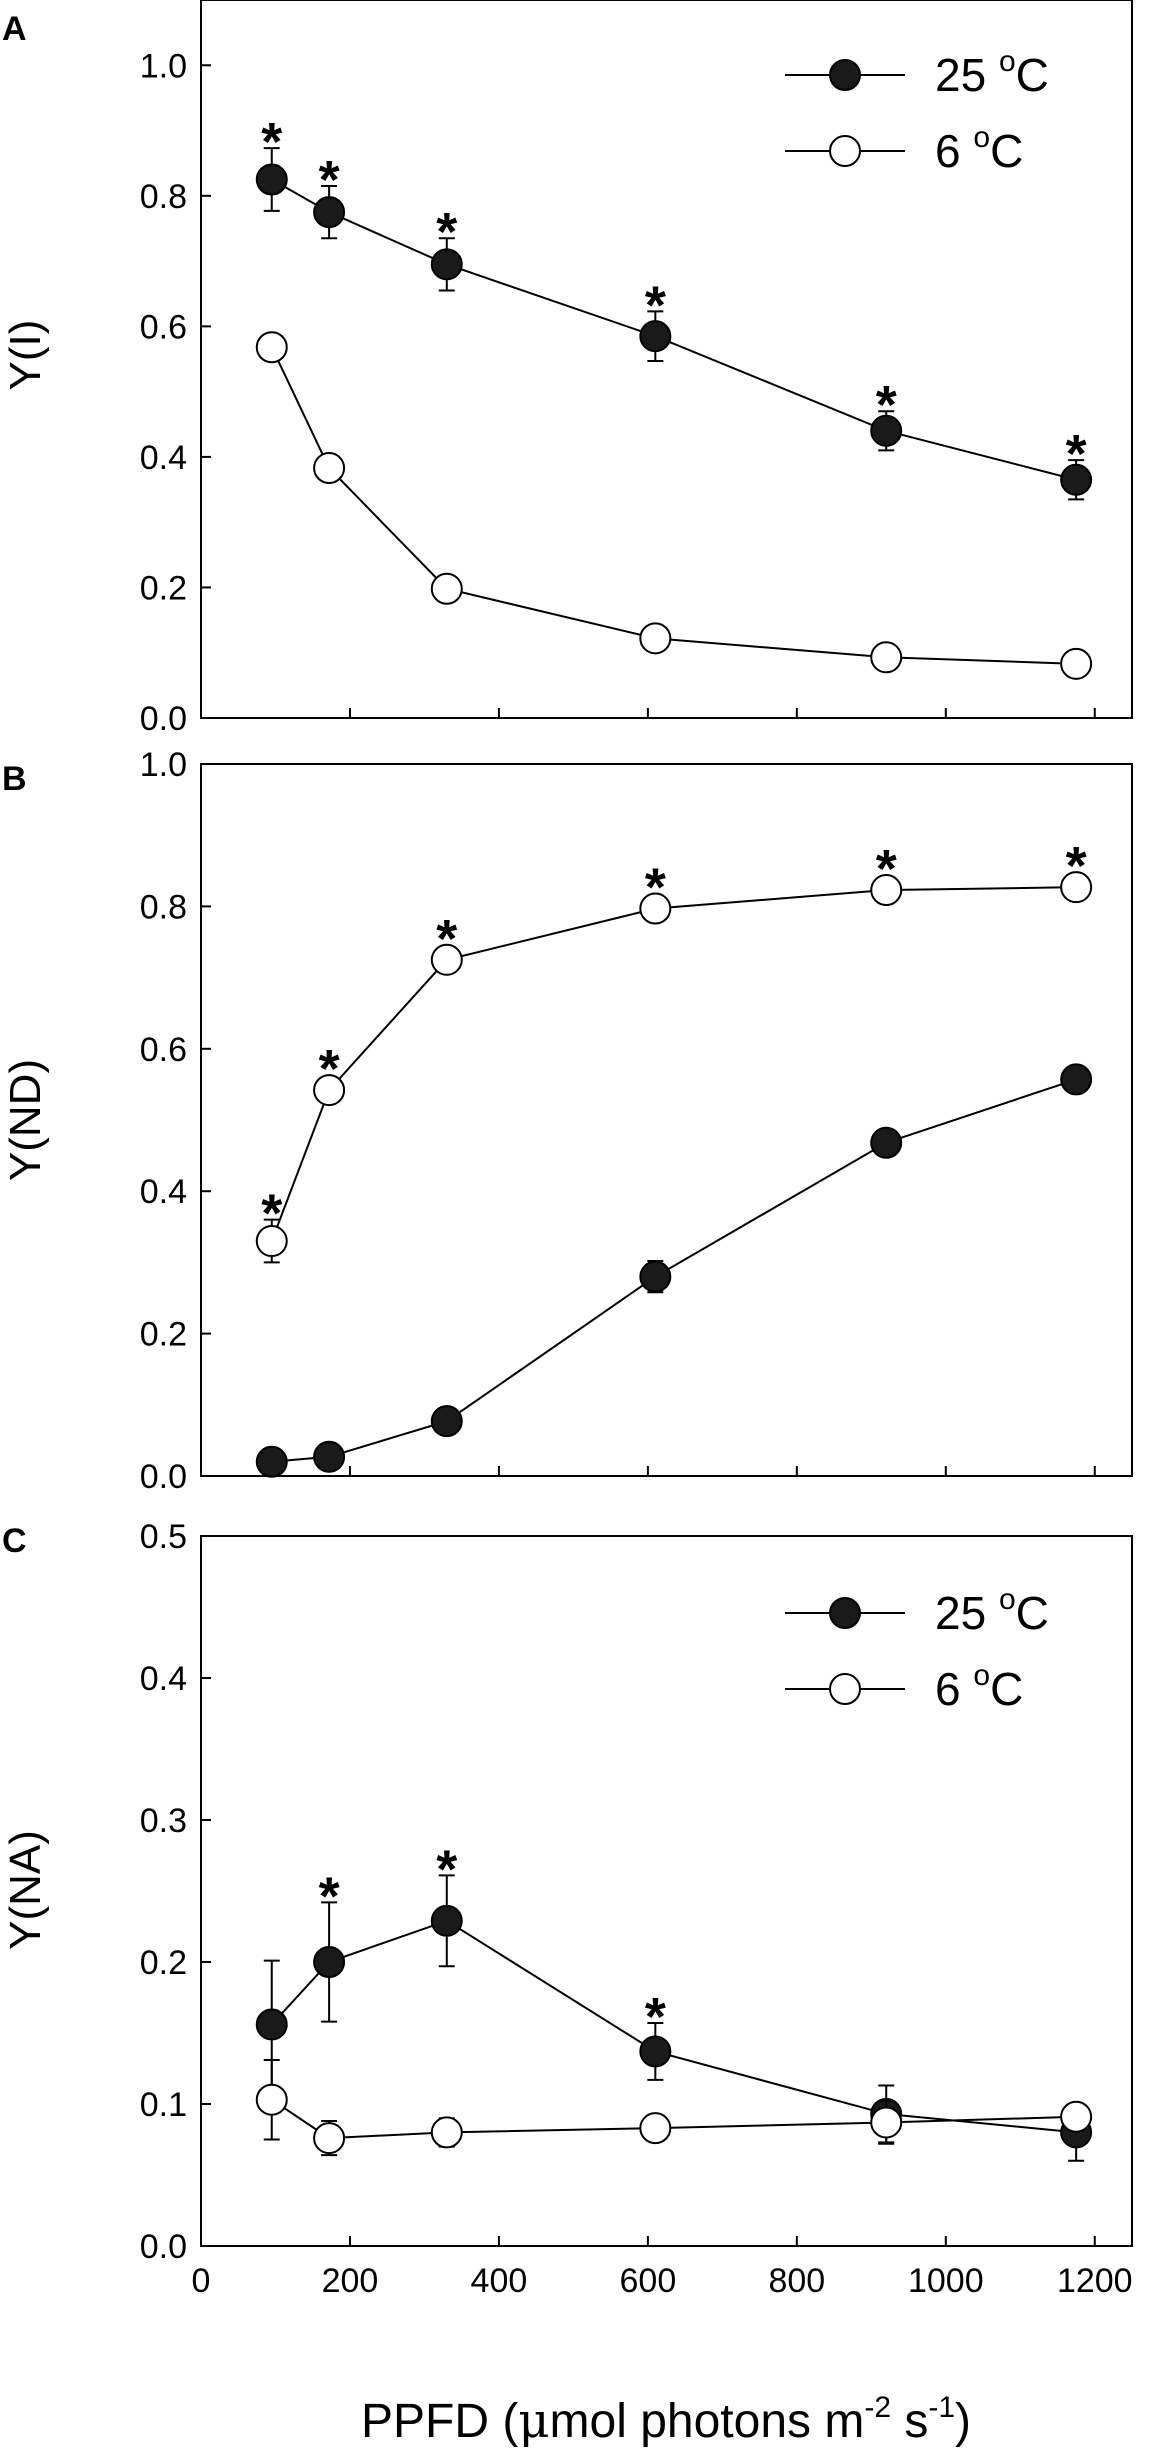 The image size is (1154, 2460). I want to click on x-axis-label-mu: μ, so click(533, 2421).